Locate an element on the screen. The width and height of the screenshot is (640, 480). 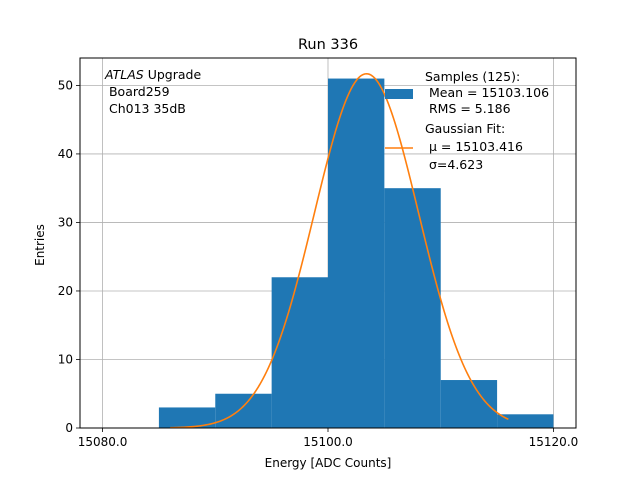
y-axis-label: Entries is located at coordinates (40, 245).